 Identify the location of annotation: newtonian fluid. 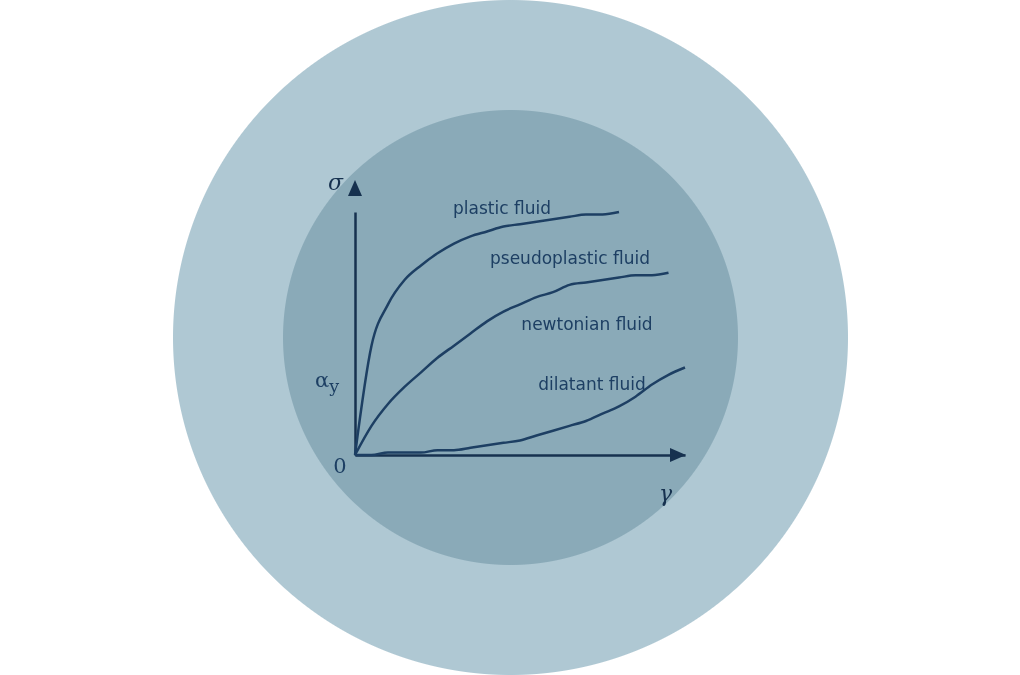
(587, 324).